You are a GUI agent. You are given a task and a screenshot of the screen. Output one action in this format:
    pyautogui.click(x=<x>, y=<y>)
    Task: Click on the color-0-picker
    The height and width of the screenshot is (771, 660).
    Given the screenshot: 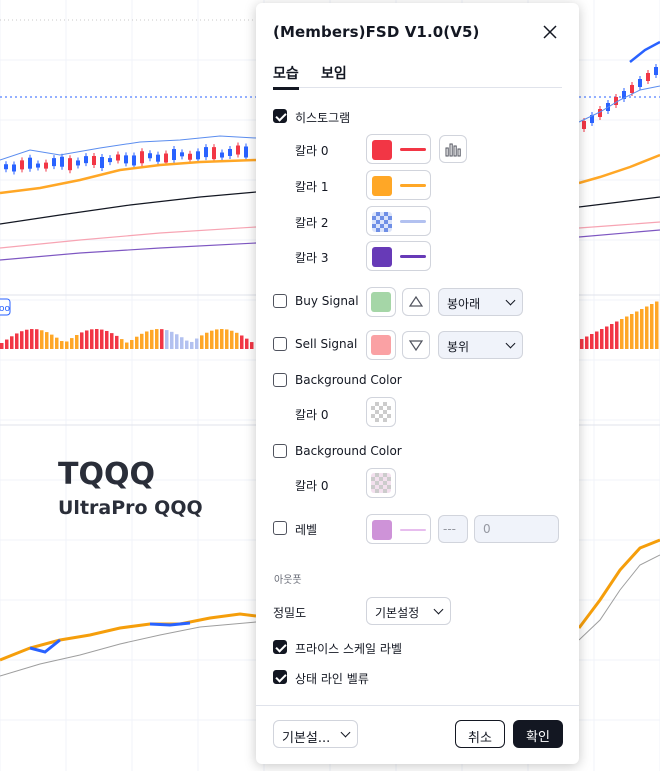 What is the action you would take?
    pyautogui.click(x=398, y=149)
    